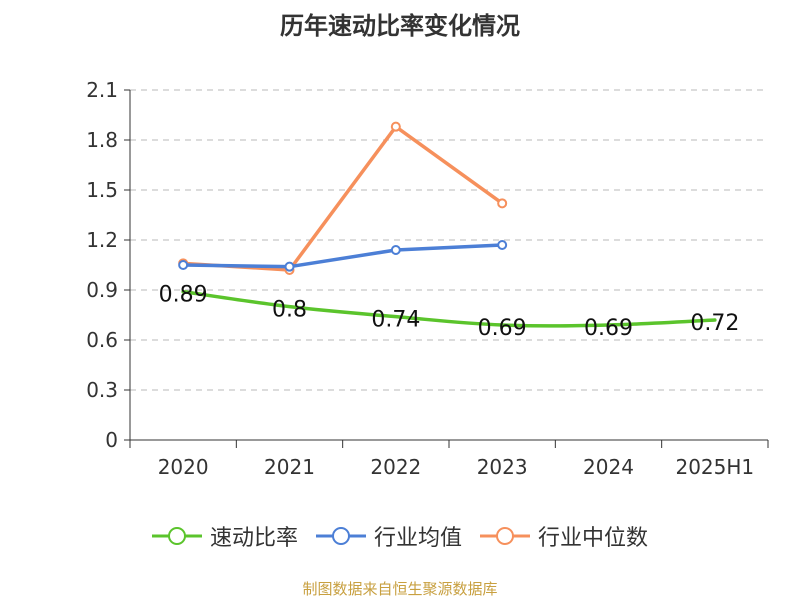 The width and height of the screenshot is (800, 600). I want to click on legend-label-industry-avg: 行业均值, so click(417, 538).